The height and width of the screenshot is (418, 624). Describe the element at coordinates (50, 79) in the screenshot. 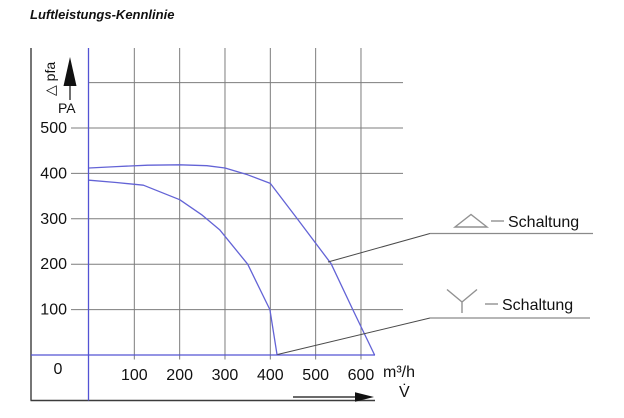

I see `y-axis-quantity-label: △ pfa` at that location.